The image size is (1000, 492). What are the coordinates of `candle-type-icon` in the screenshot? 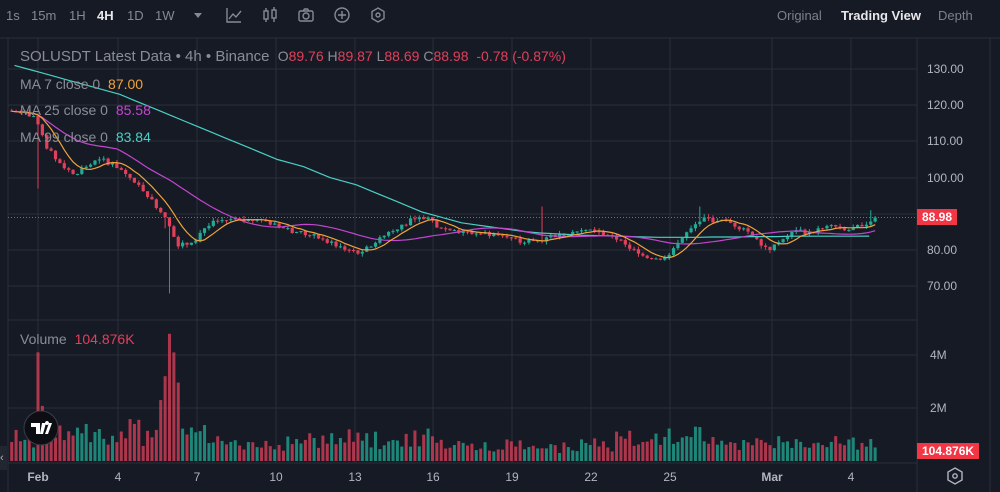 It's located at (270, 15).